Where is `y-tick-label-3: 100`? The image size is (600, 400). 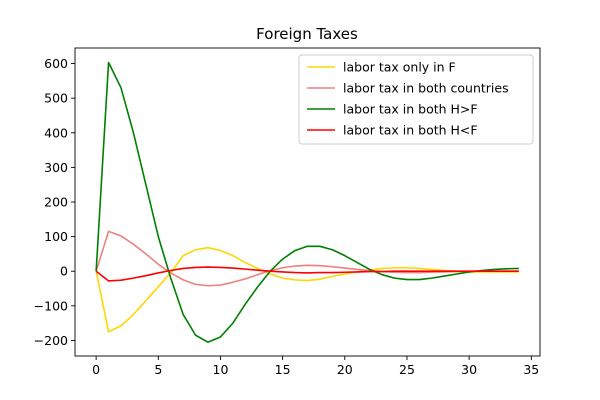
y-tick-label-3: 100 is located at coordinates (56, 236).